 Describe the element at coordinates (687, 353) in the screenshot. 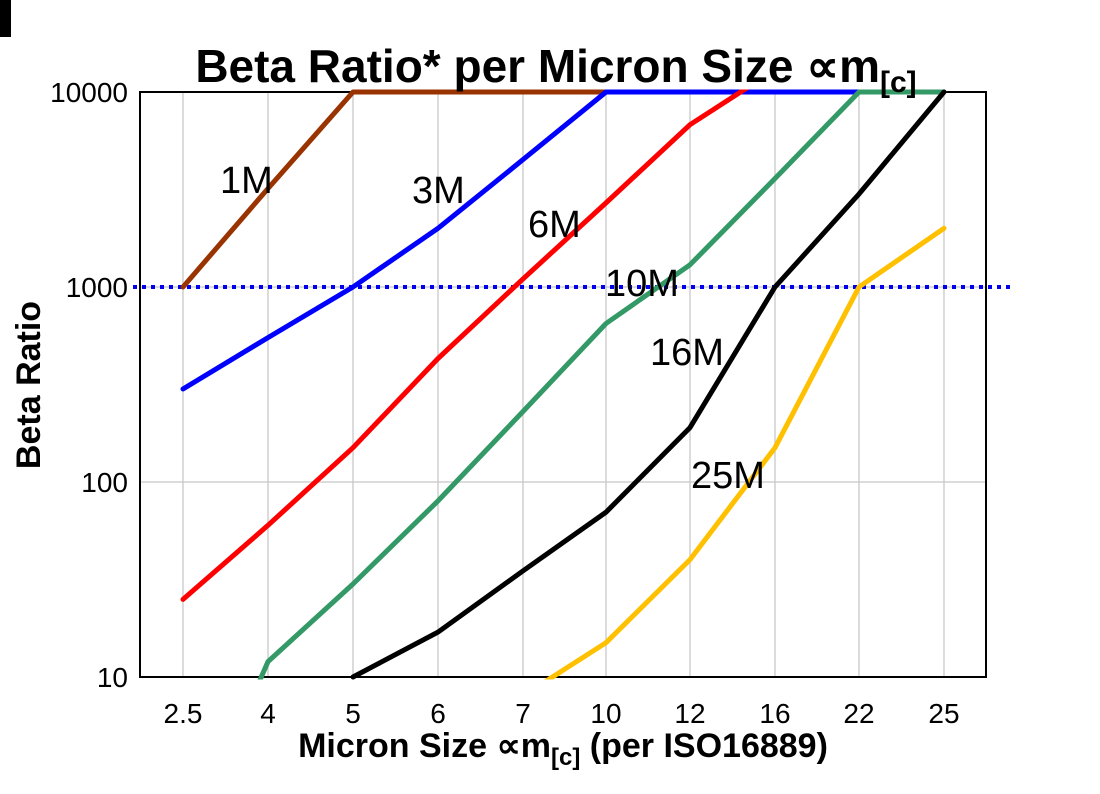

I see `series-label-16M: 16M` at that location.